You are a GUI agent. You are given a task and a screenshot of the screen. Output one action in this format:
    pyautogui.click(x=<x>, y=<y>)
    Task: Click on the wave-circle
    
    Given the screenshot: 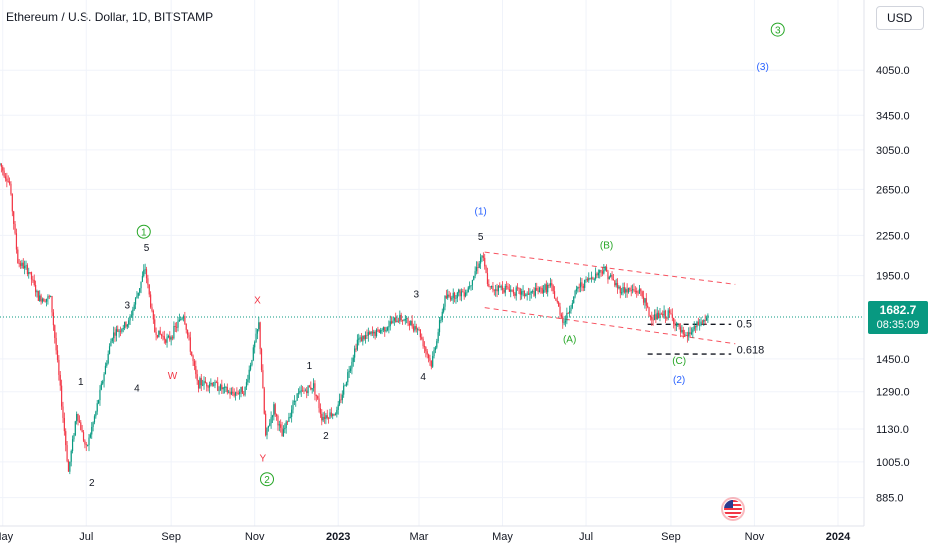 What is the action you would take?
    pyautogui.click(x=777, y=29)
    